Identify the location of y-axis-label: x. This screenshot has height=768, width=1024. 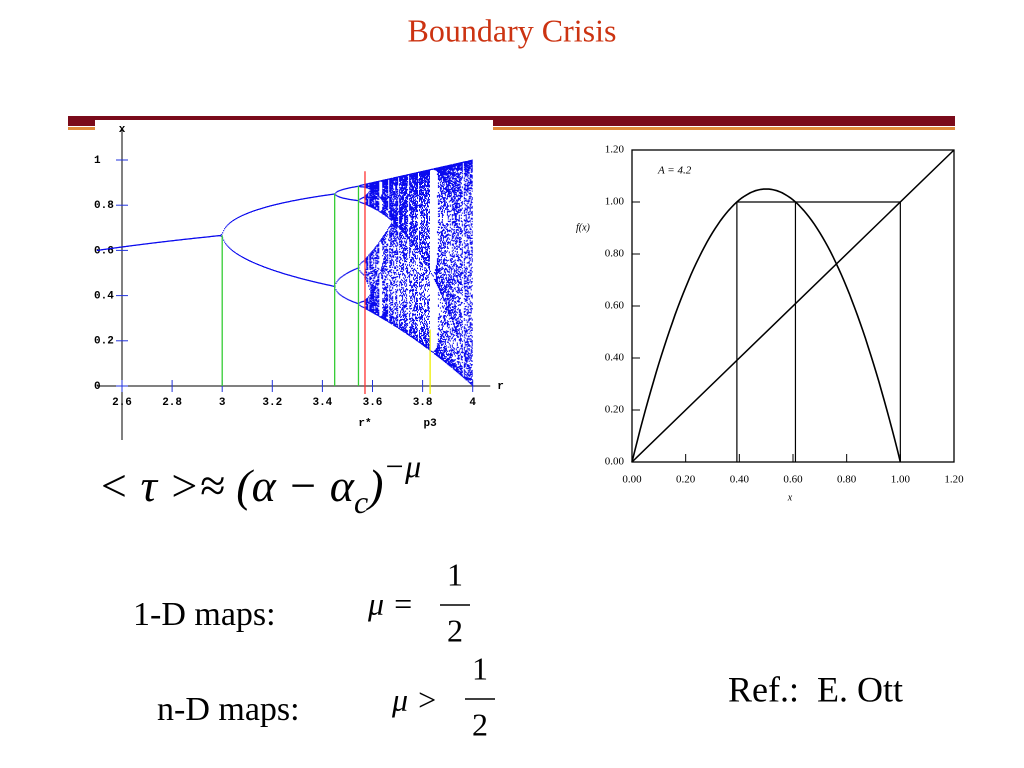
(122, 130).